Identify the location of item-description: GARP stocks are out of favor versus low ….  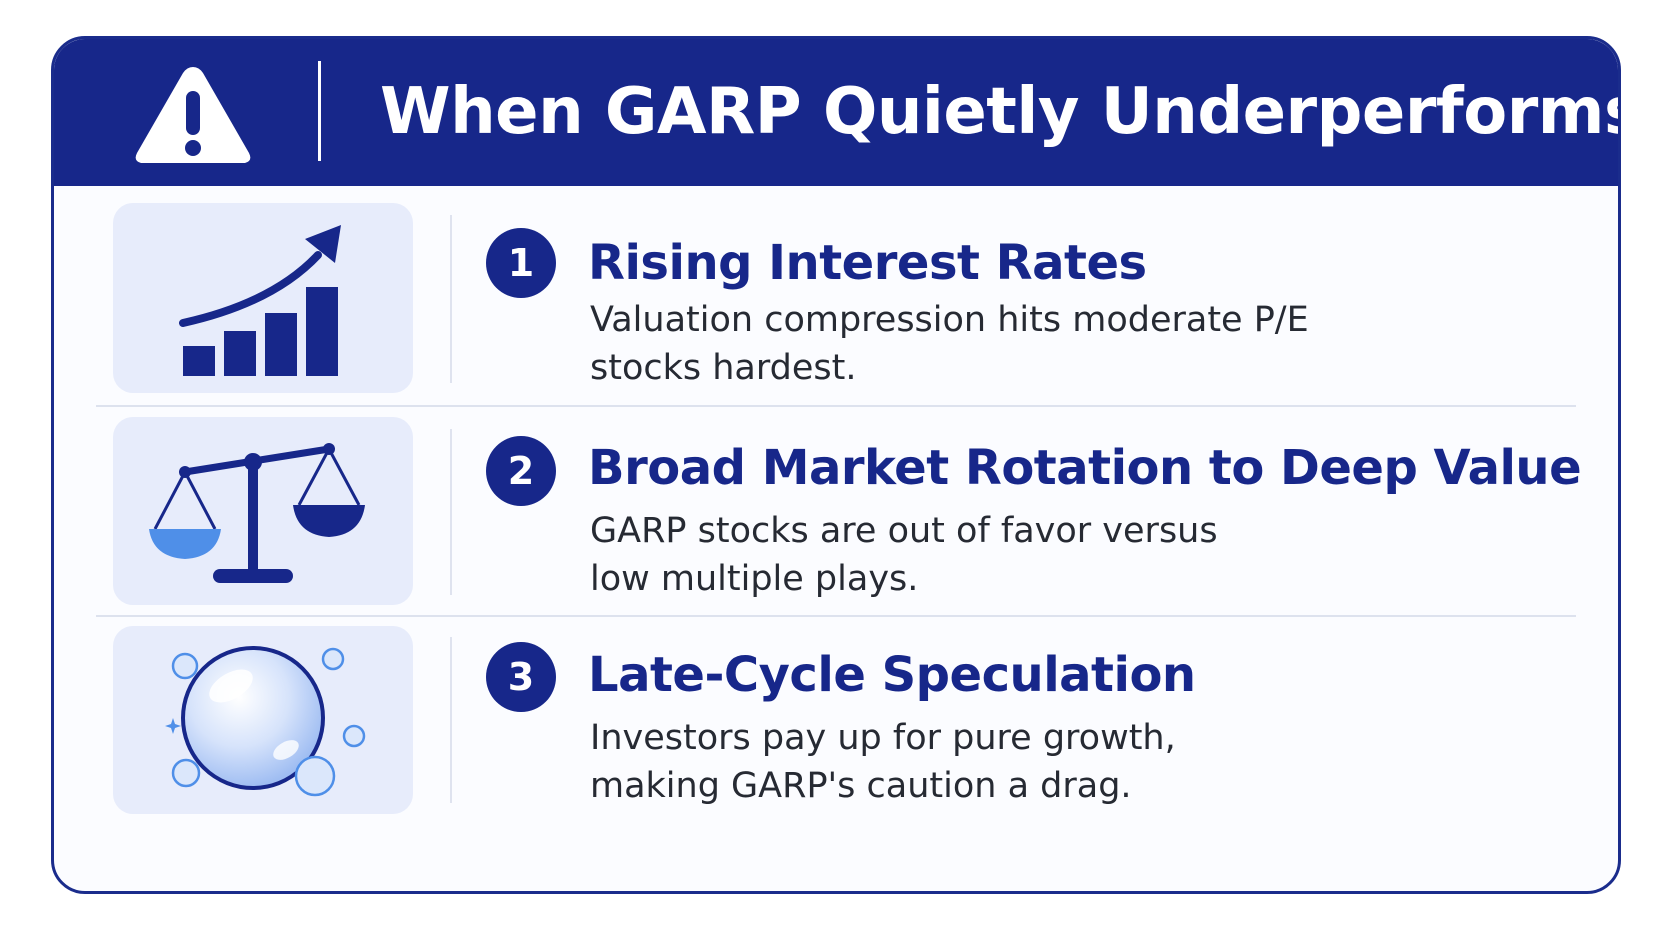
(970, 555).